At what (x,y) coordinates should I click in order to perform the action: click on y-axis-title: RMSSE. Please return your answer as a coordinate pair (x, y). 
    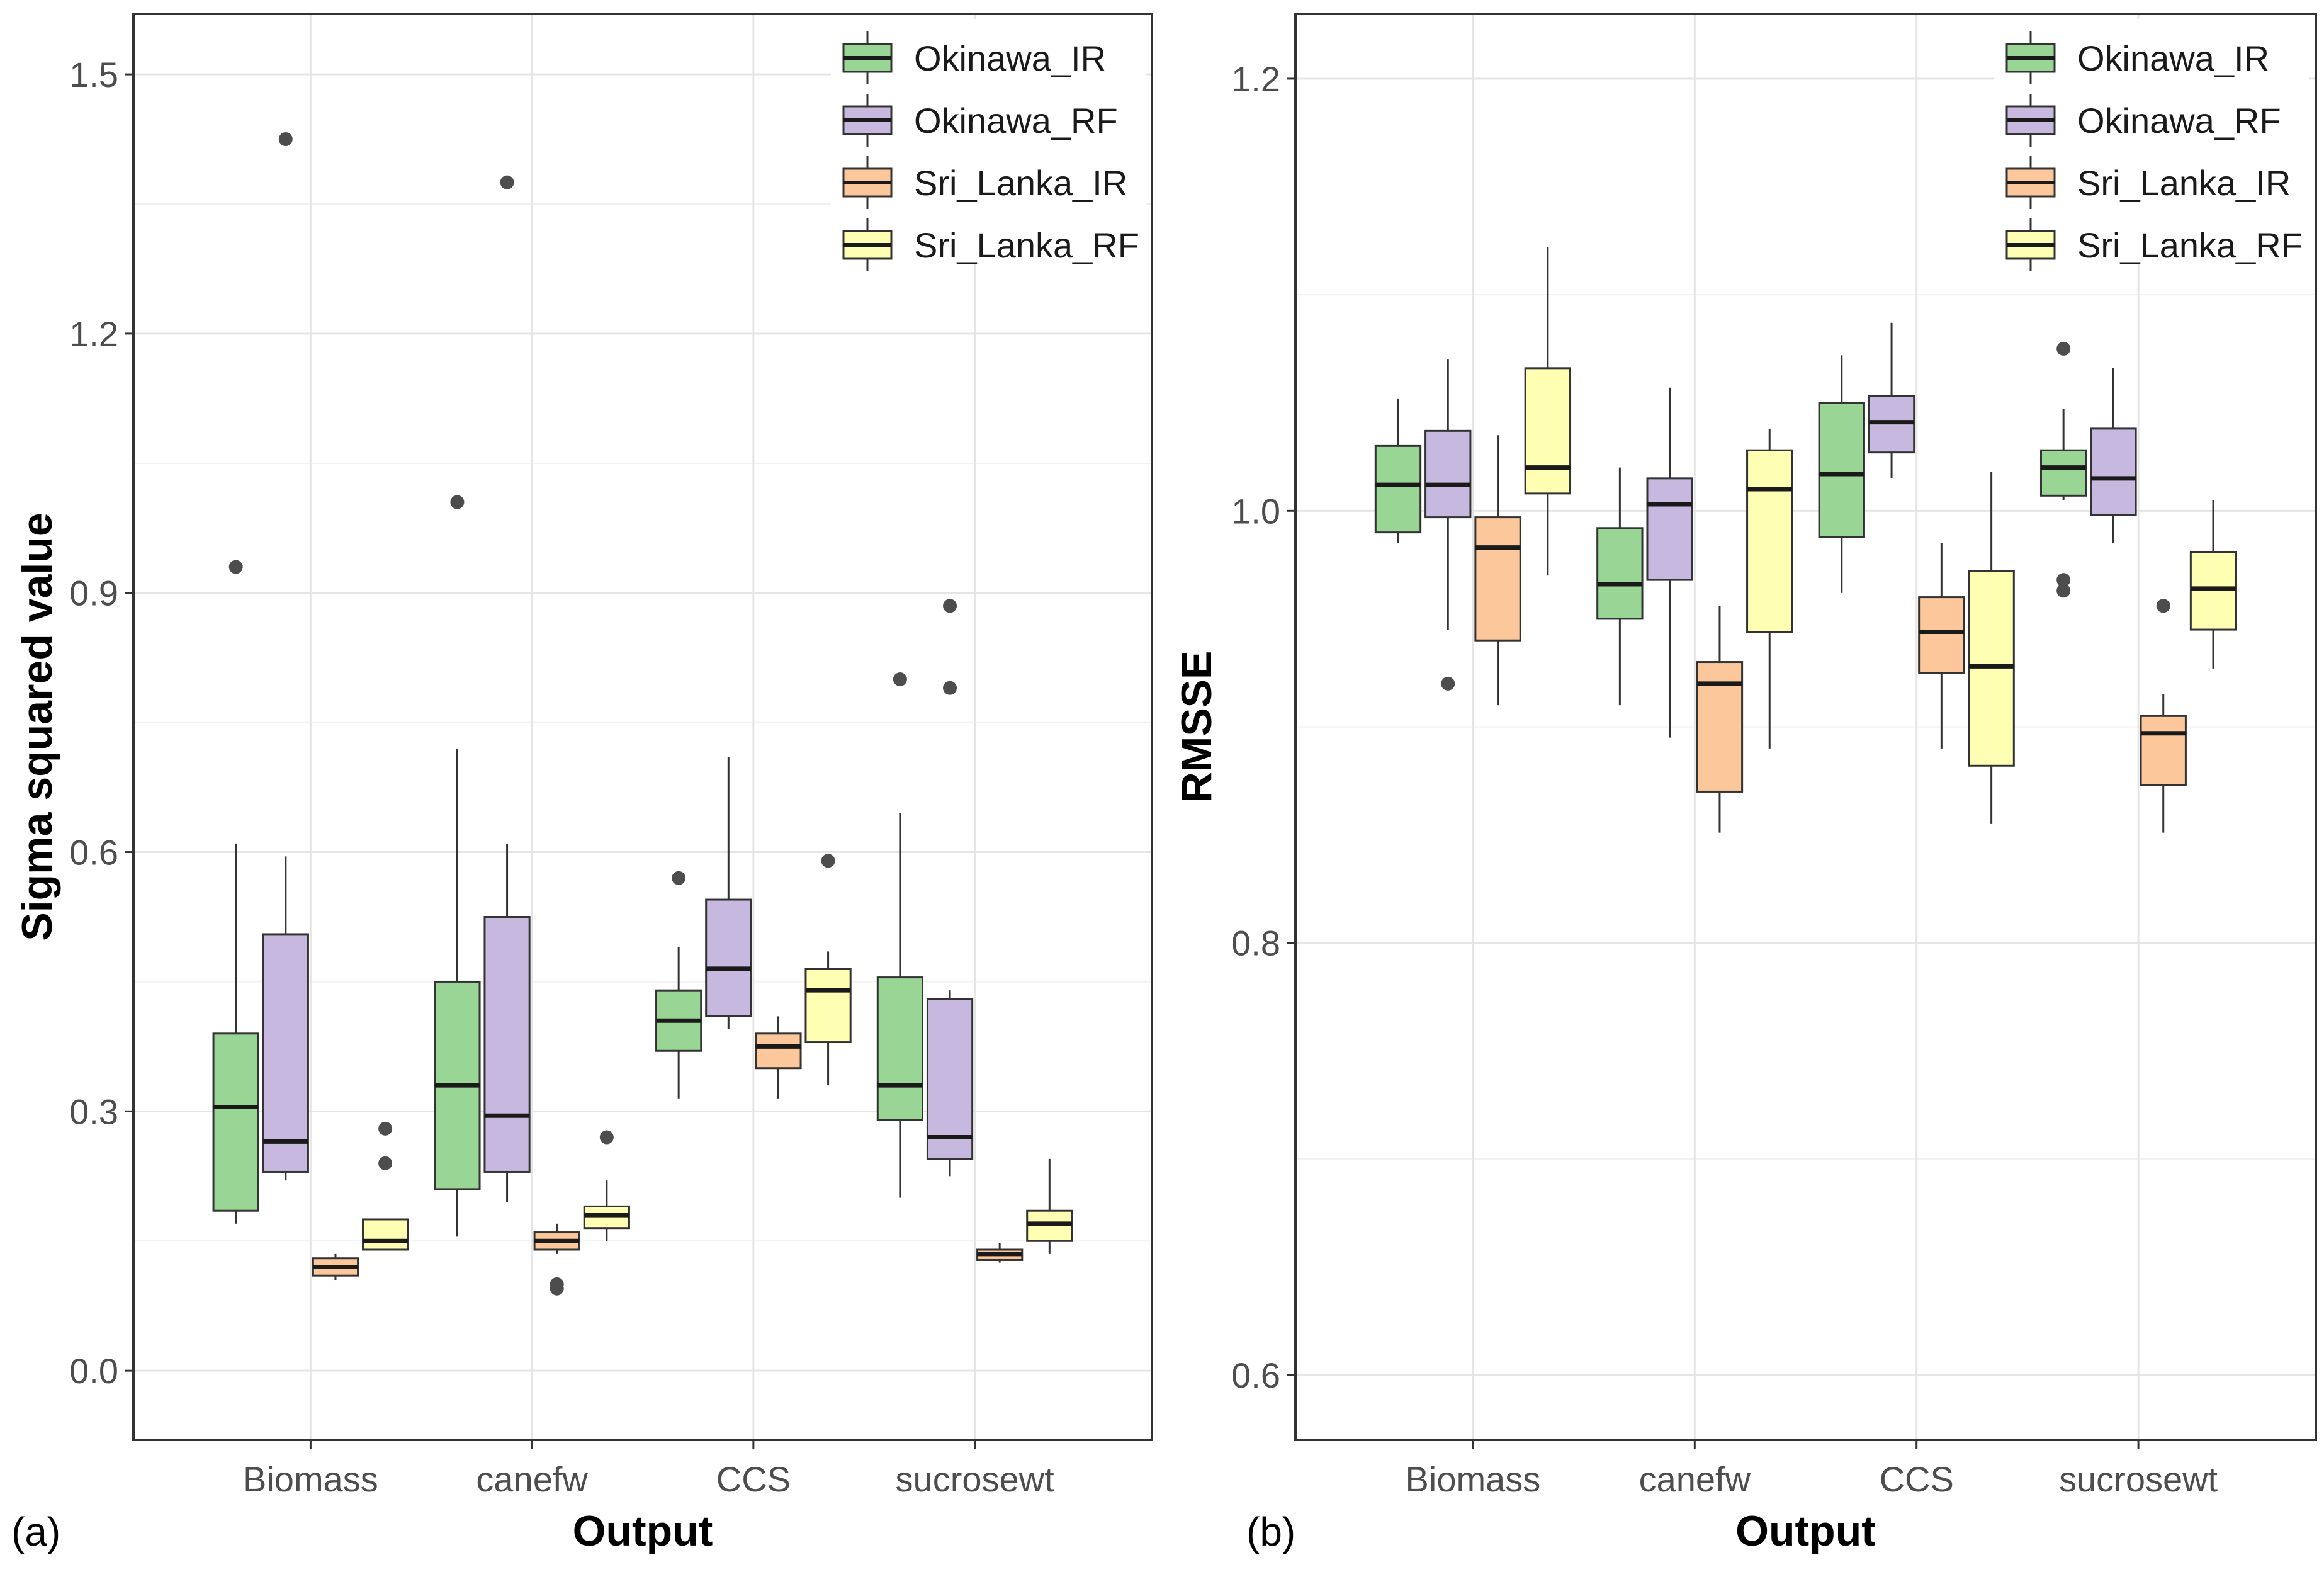
    Looking at the image, I should click on (1197, 727).